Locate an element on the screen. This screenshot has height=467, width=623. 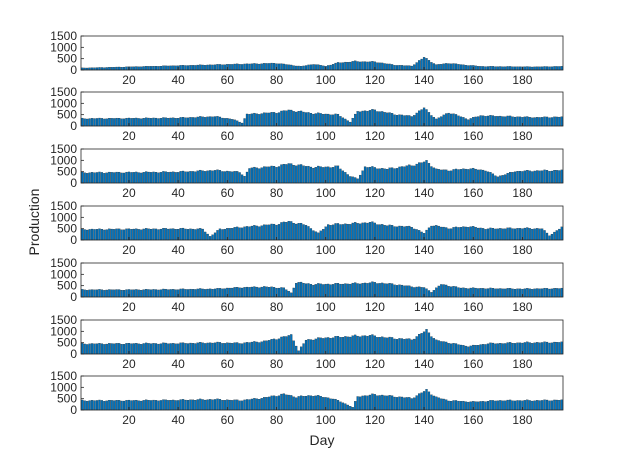
x-tick-label: 120 is located at coordinates (375, 307).